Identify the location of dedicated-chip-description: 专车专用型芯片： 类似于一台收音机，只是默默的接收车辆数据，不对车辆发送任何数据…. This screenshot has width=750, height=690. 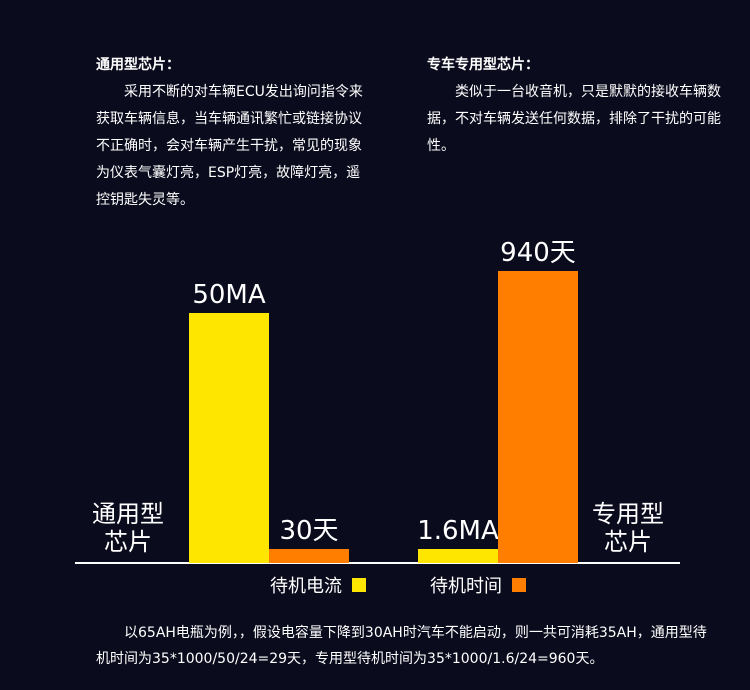
(574, 106).